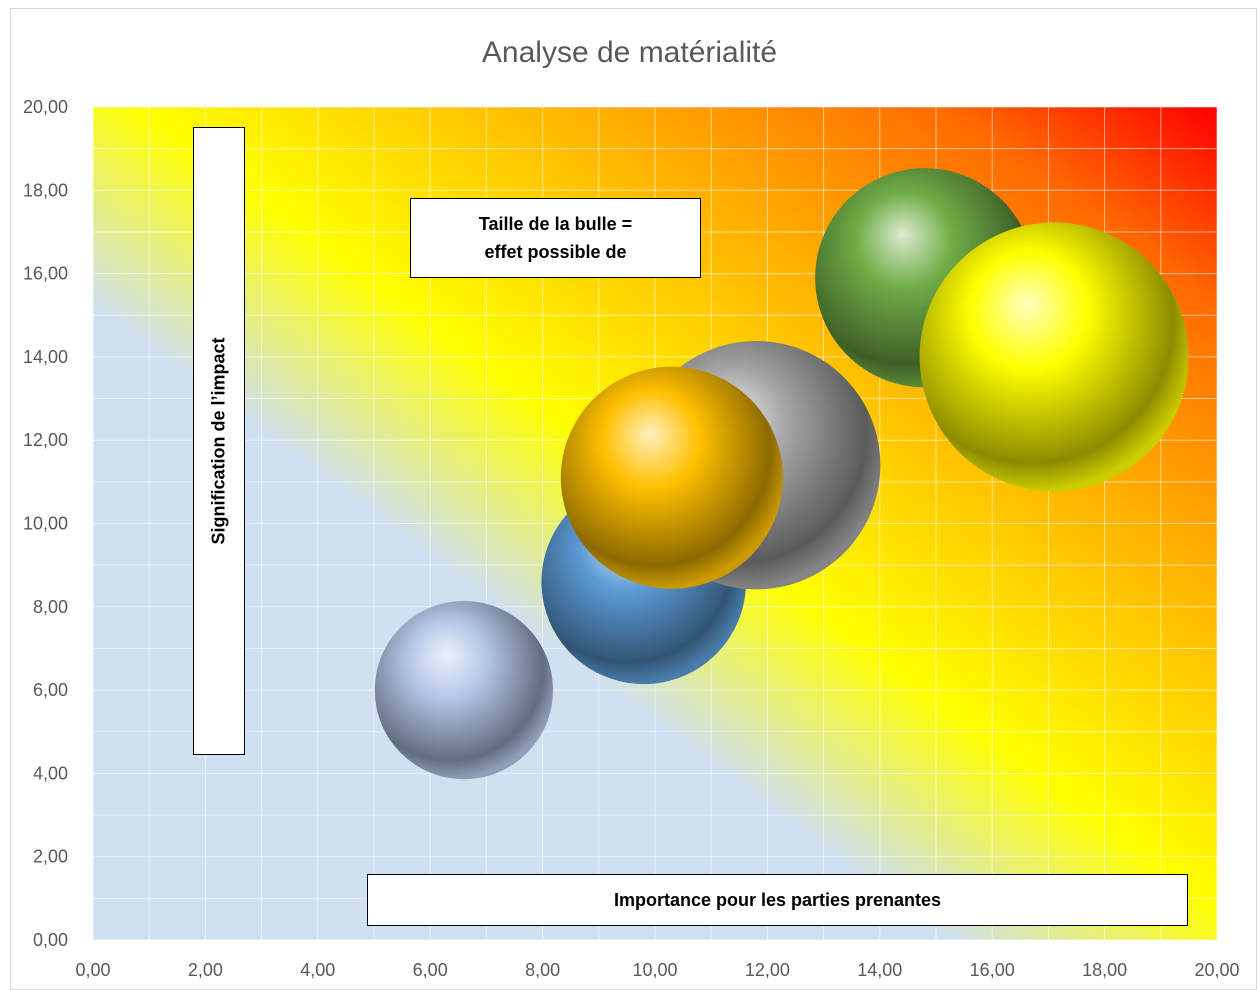 The image size is (1259, 990). Describe the element at coordinates (542, 970) in the screenshot. I see `x-tick-label: 8,00` at that location.